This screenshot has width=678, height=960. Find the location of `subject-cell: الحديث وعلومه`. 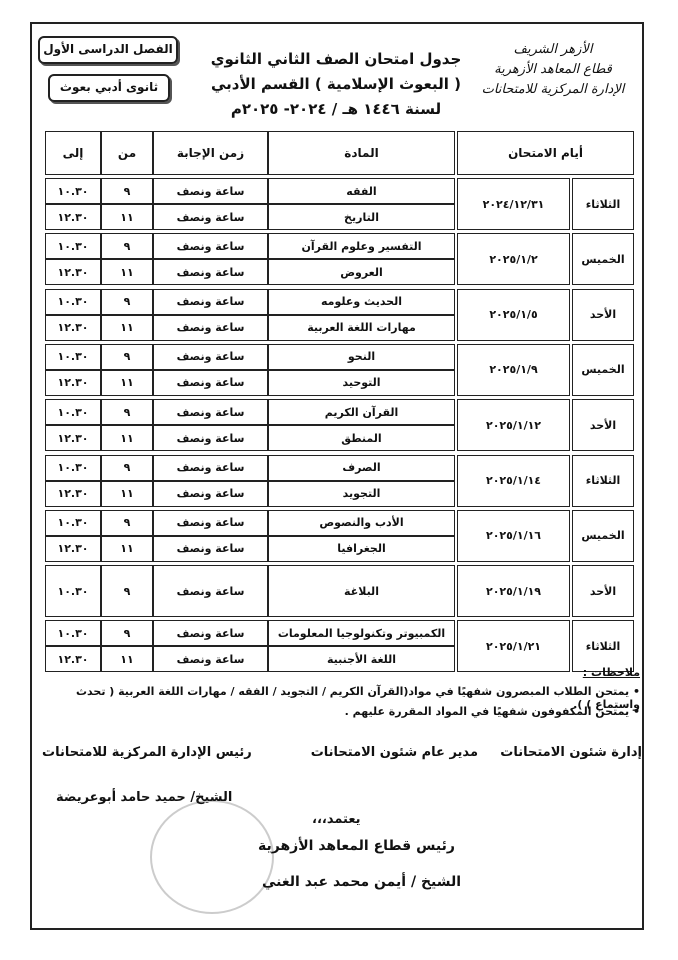

subject-cell: الحديث وعلومه is located at coordinates (361, 301).